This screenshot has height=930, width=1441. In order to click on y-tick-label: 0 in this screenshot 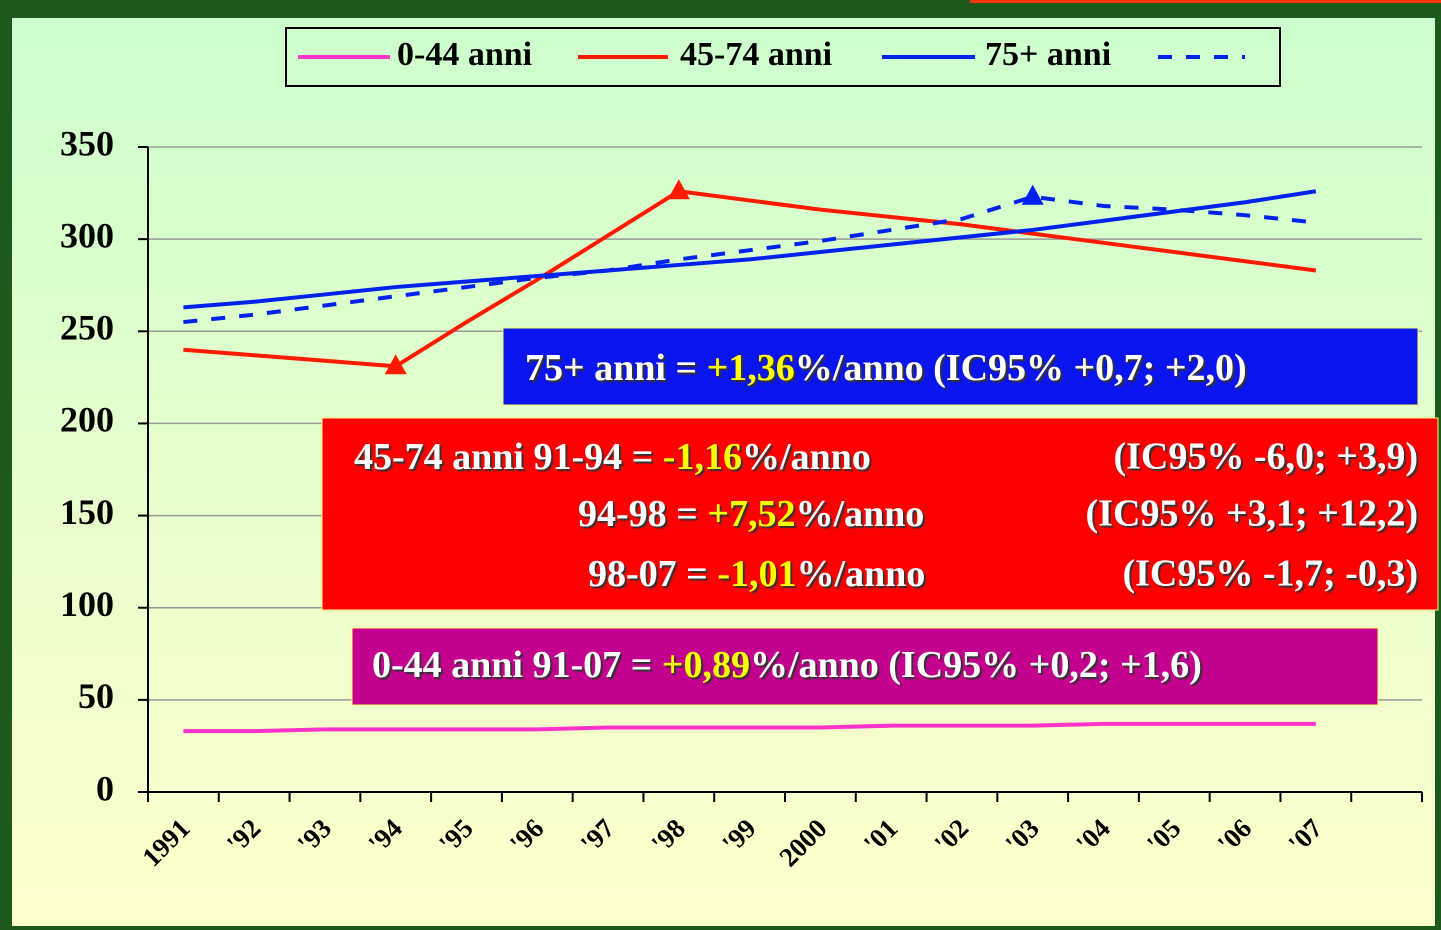, I will do `click(105, 788)`.